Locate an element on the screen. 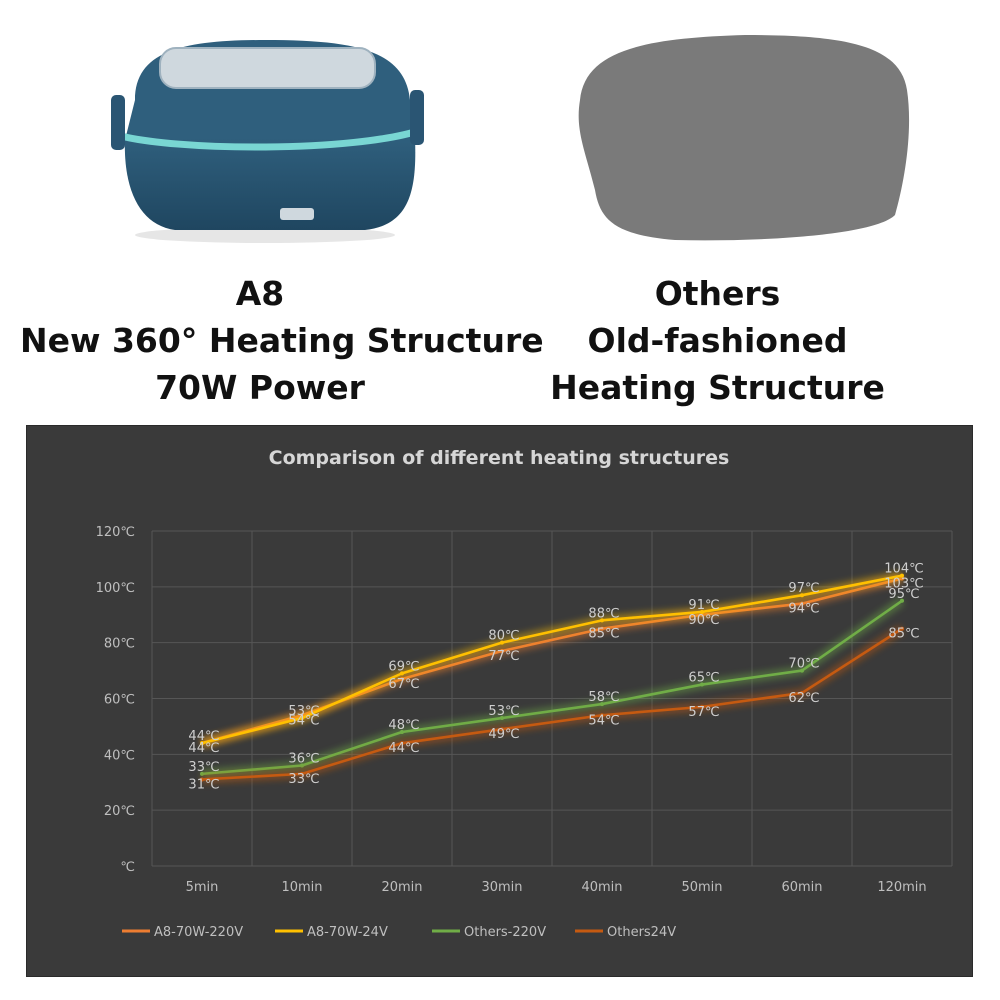 This screenshot has height=1000, width=1000. legend-label: A8-70W-24V is located at coordinates (347, 932).